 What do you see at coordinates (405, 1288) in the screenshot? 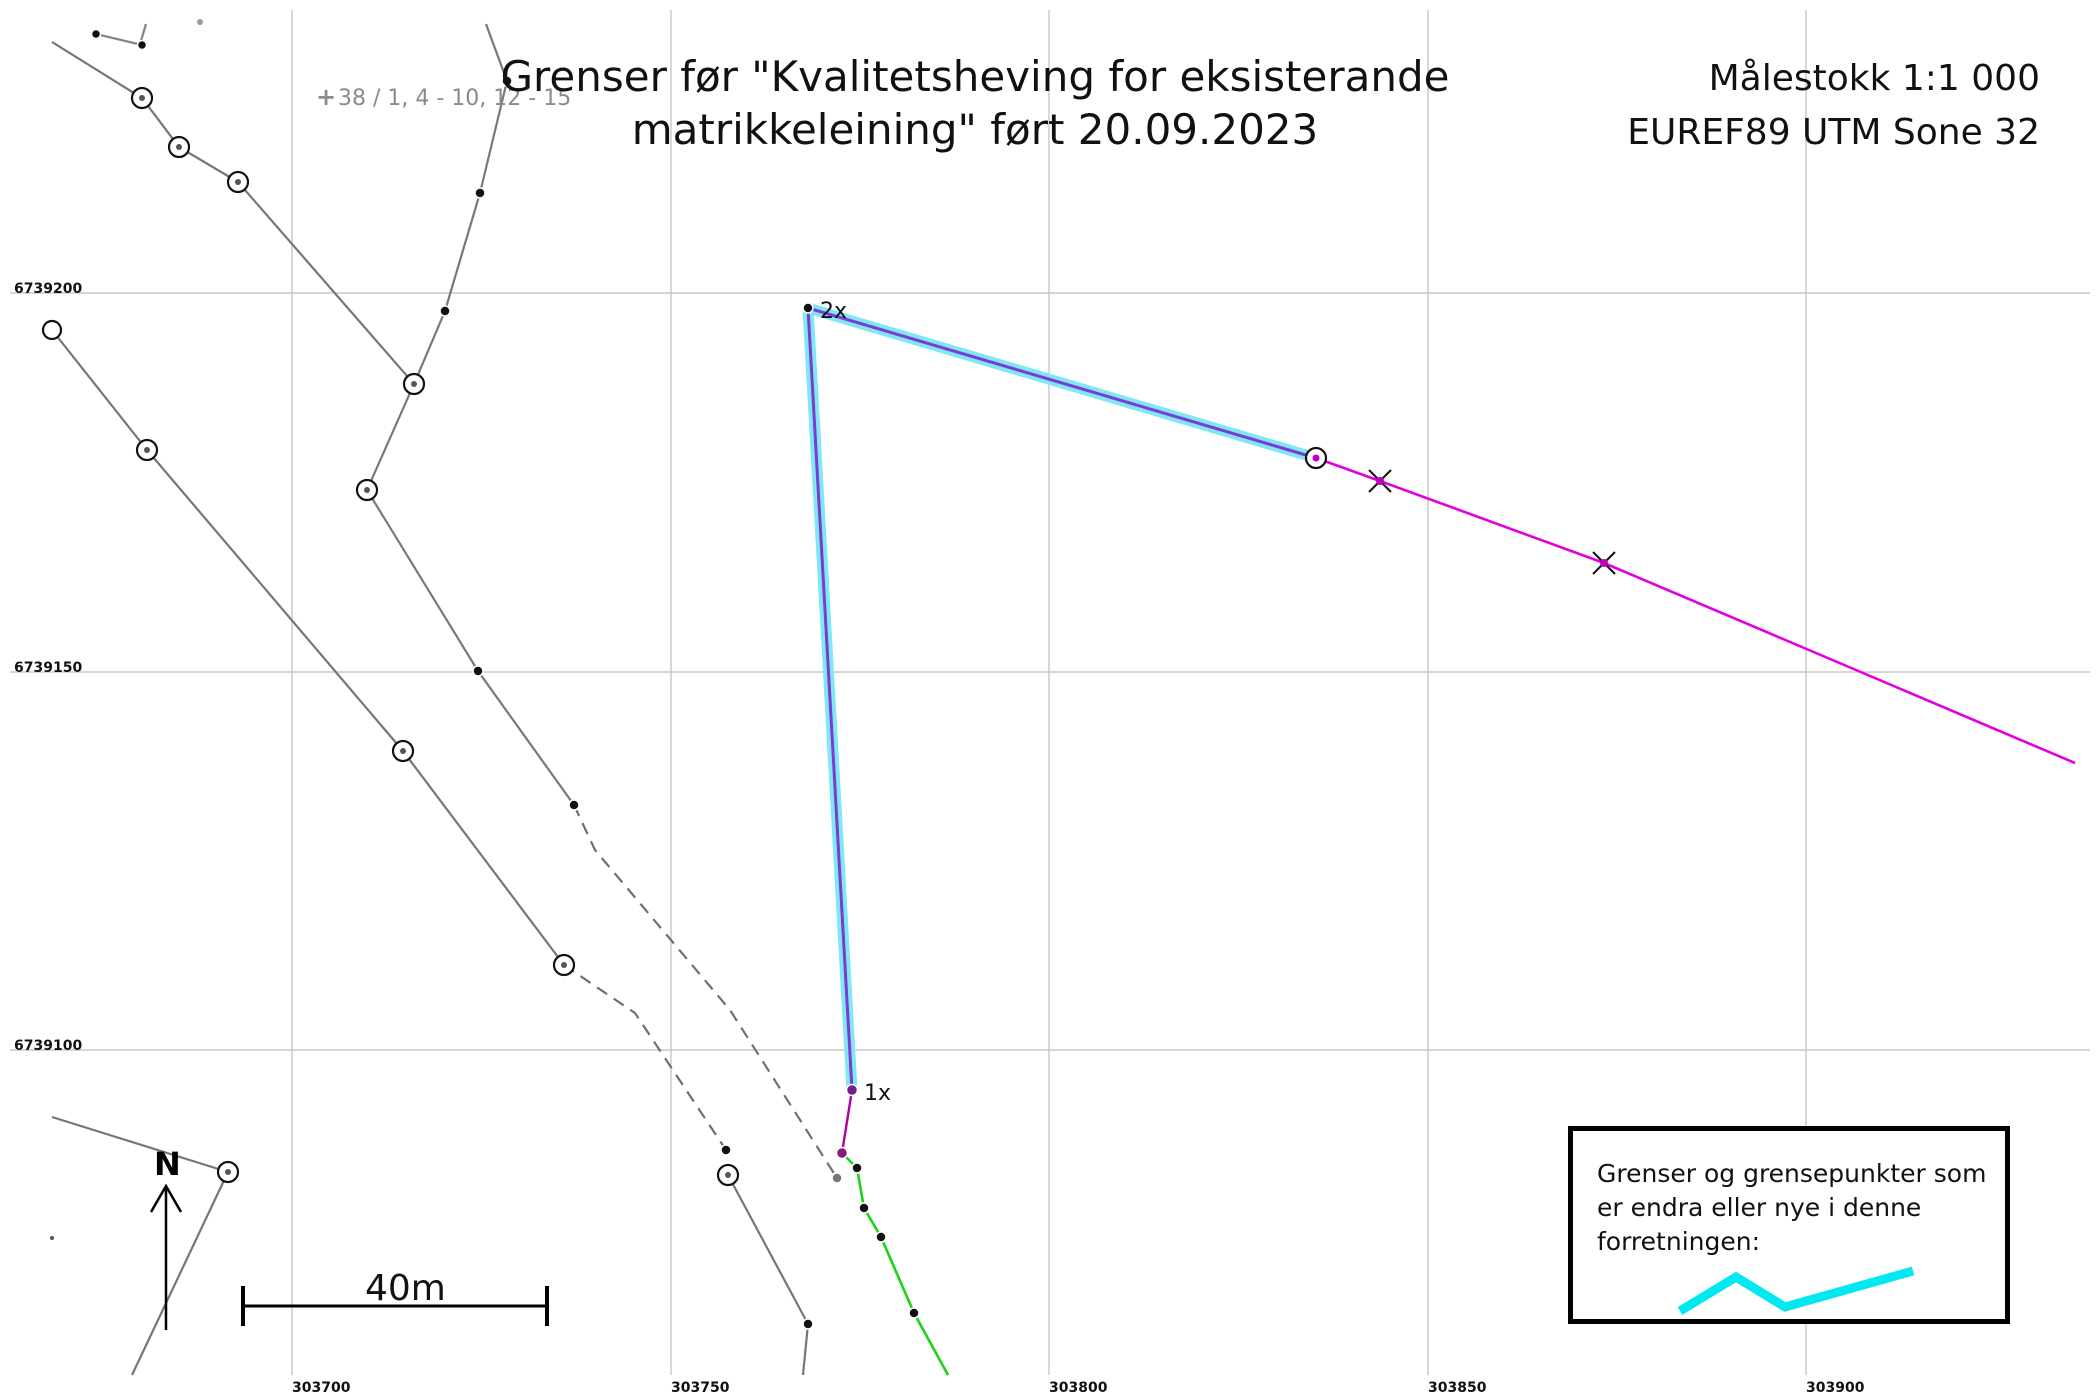
I see `scale-bar-label: 40m` at bounding box center [405, 1288].